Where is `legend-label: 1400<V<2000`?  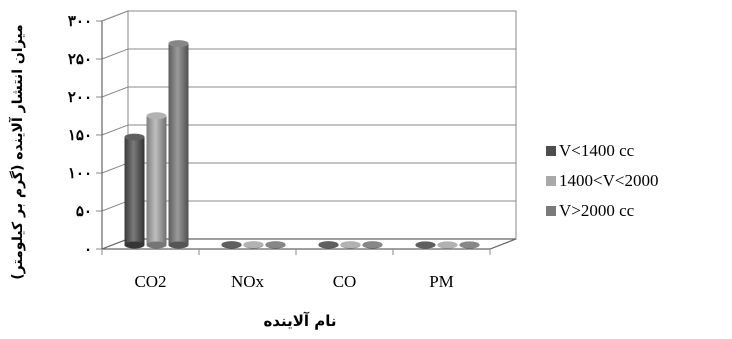 legend-label: 1400<V<2000 is located at coordinates (608, 180).